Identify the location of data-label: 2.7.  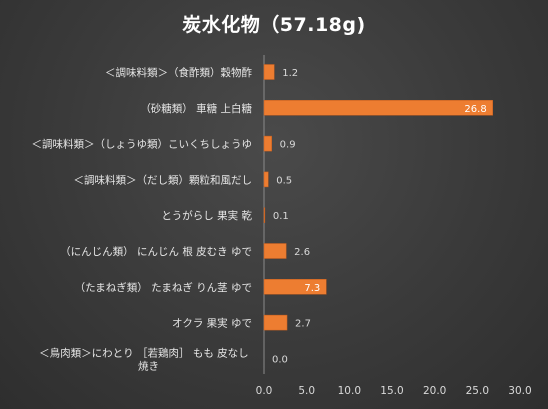
(303, 324).